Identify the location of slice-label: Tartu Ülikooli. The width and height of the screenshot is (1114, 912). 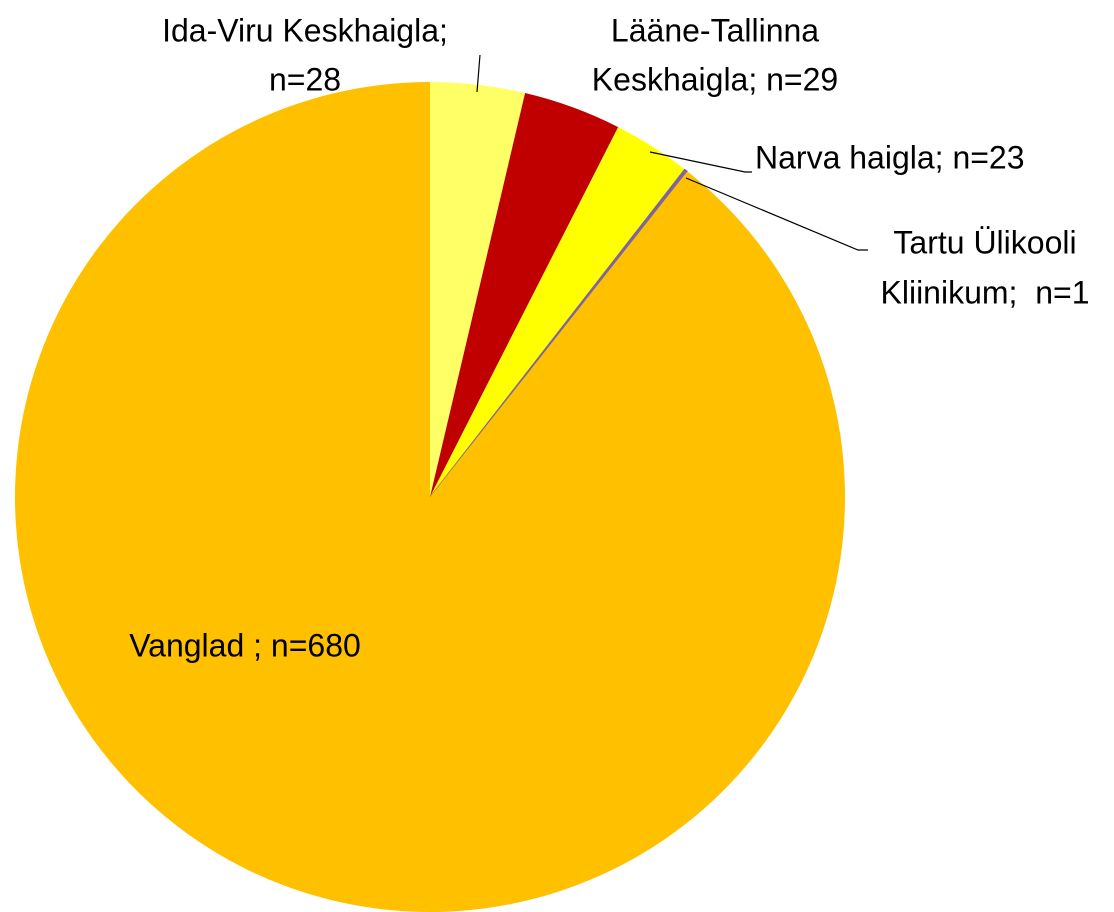
(984, 242).